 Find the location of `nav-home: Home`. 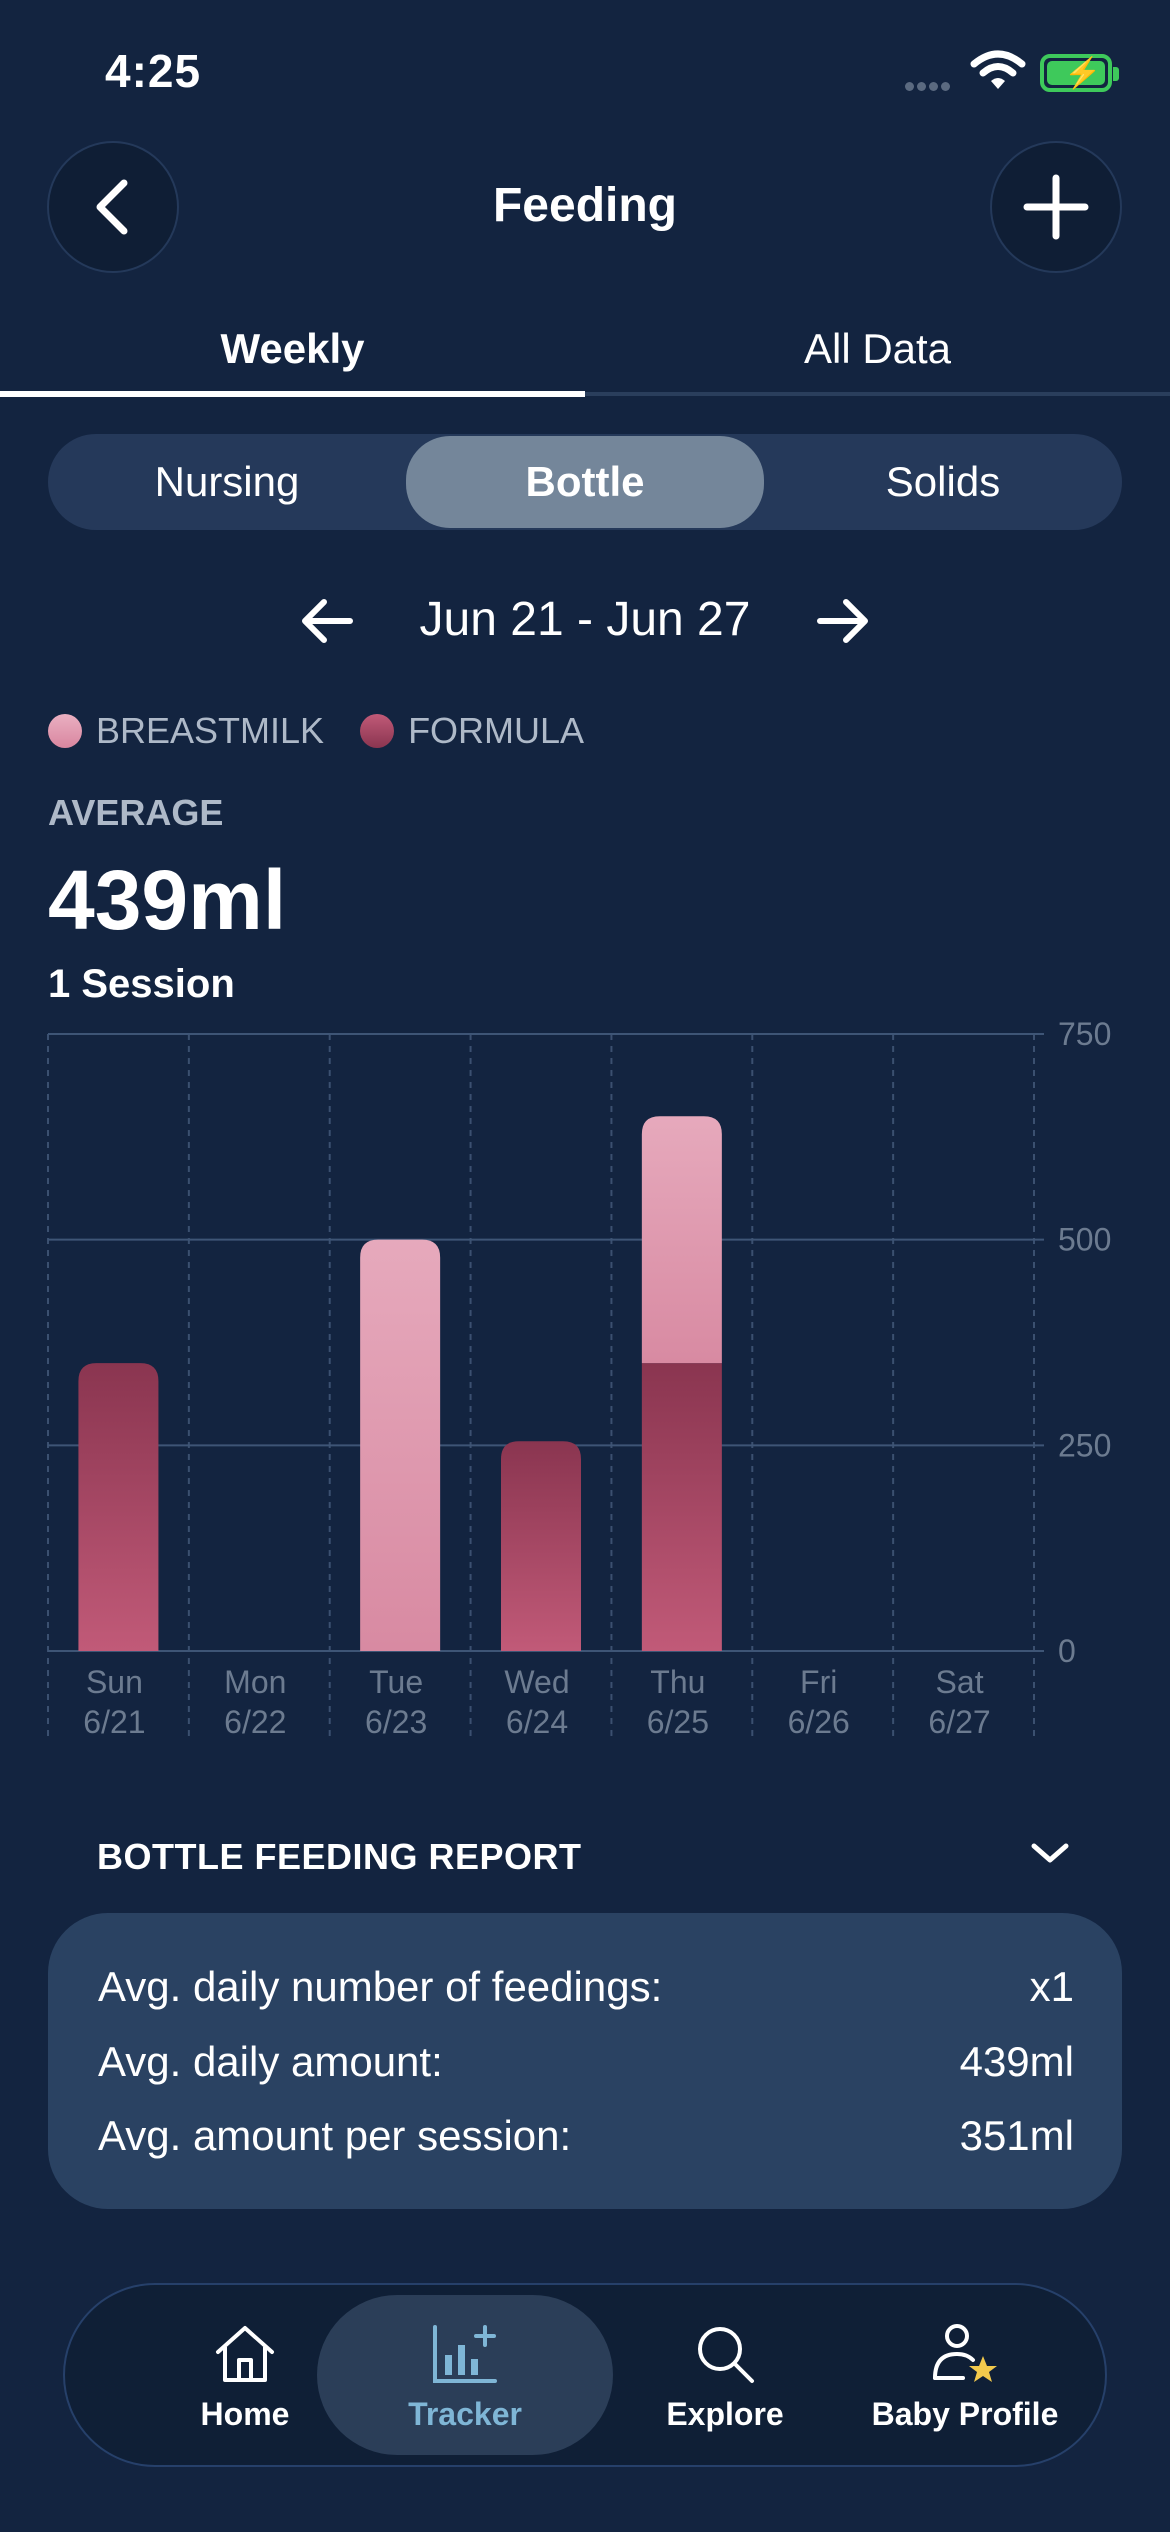

nav-home: Home is located at coordinates (245, 2375).